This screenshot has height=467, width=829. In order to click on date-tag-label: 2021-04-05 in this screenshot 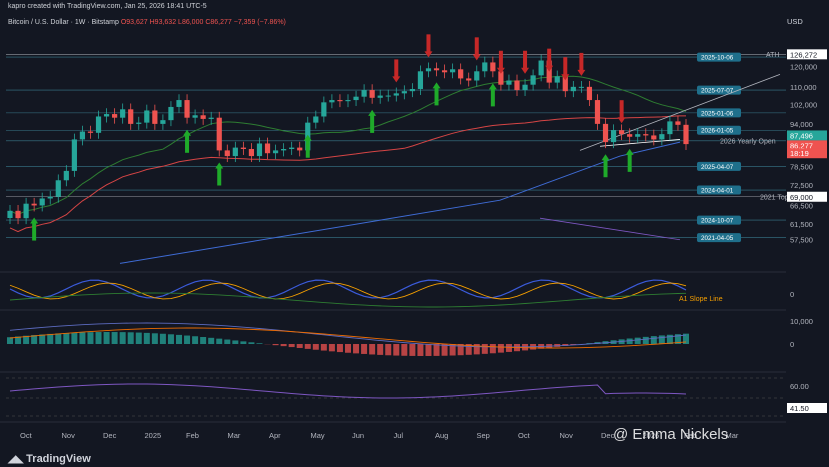, I will do `click(717, 238)`.